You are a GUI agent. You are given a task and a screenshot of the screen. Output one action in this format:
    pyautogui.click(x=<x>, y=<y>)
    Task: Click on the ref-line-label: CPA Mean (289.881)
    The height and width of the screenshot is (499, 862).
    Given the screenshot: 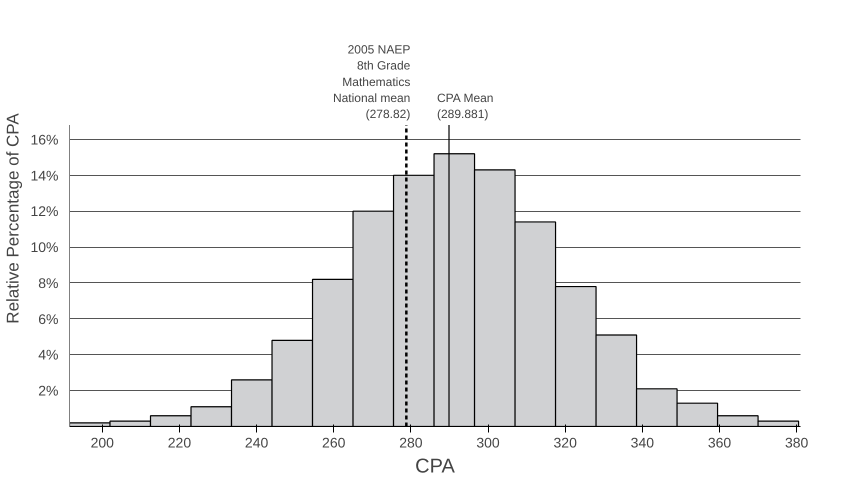 What is the action you would take?
    pyautogui.click(x=465, y=106)
    